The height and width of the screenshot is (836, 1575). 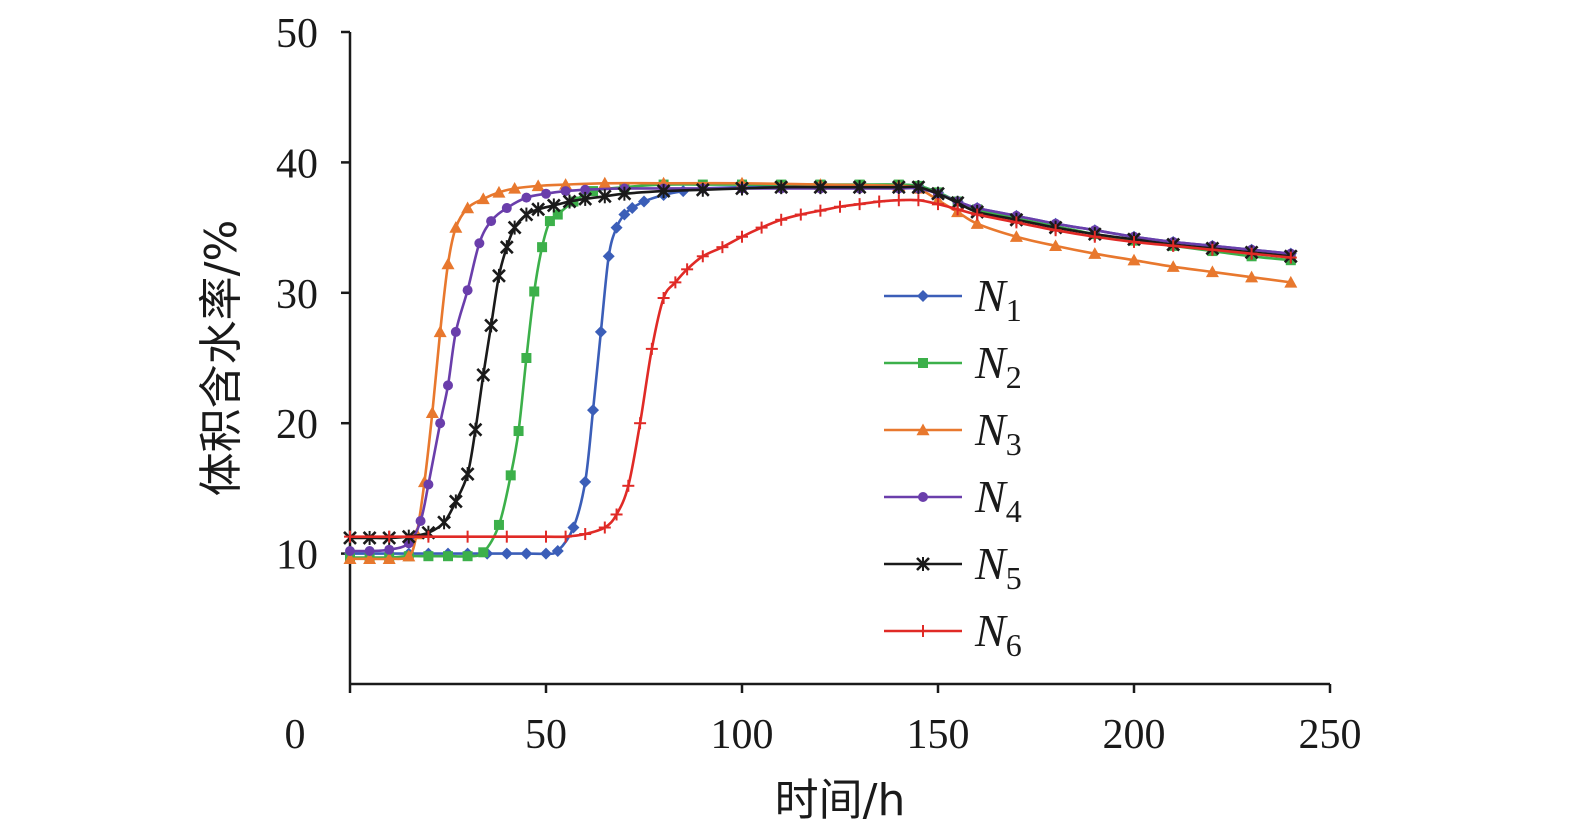 What do you see at coordinates (998, 567) in the screenshot?
I see `legend-label: N5` at bounding box center [998, 567].